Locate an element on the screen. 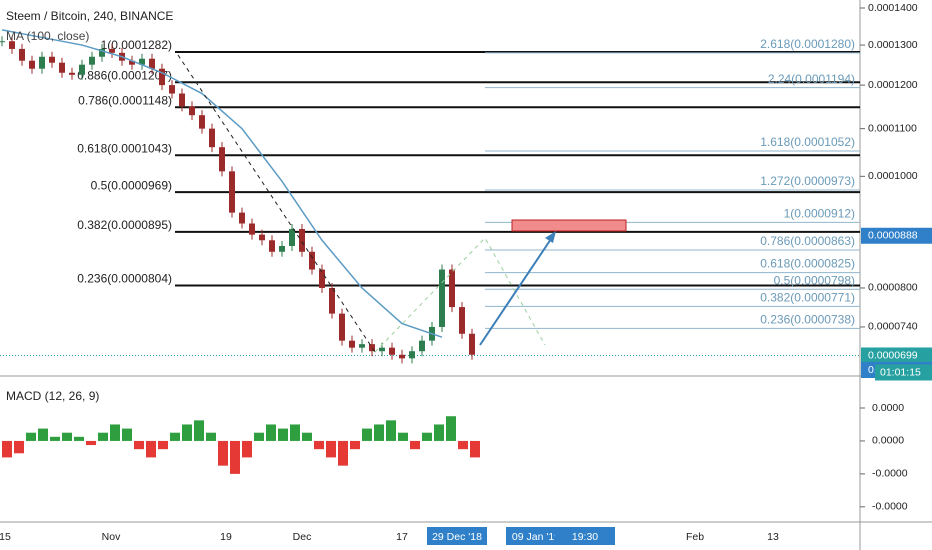  fib-ext-label: 1(0.0000912) is located at coordinates (819, 214).